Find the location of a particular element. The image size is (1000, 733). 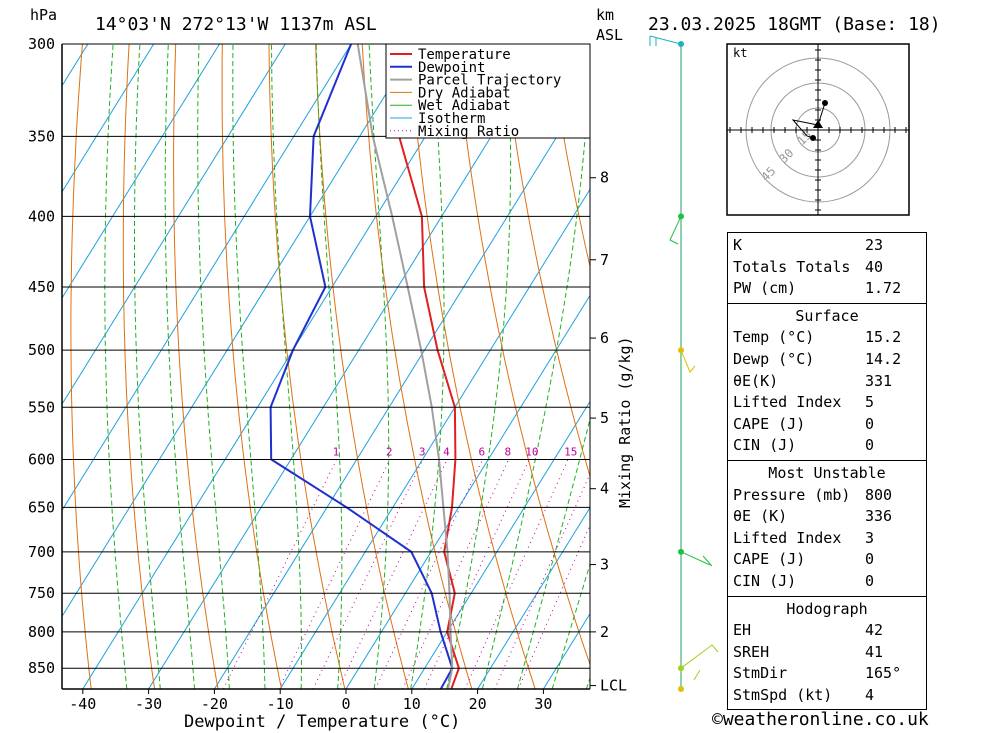

mixing-ratio-value-label: 20 is located at coordinates (599, 451).